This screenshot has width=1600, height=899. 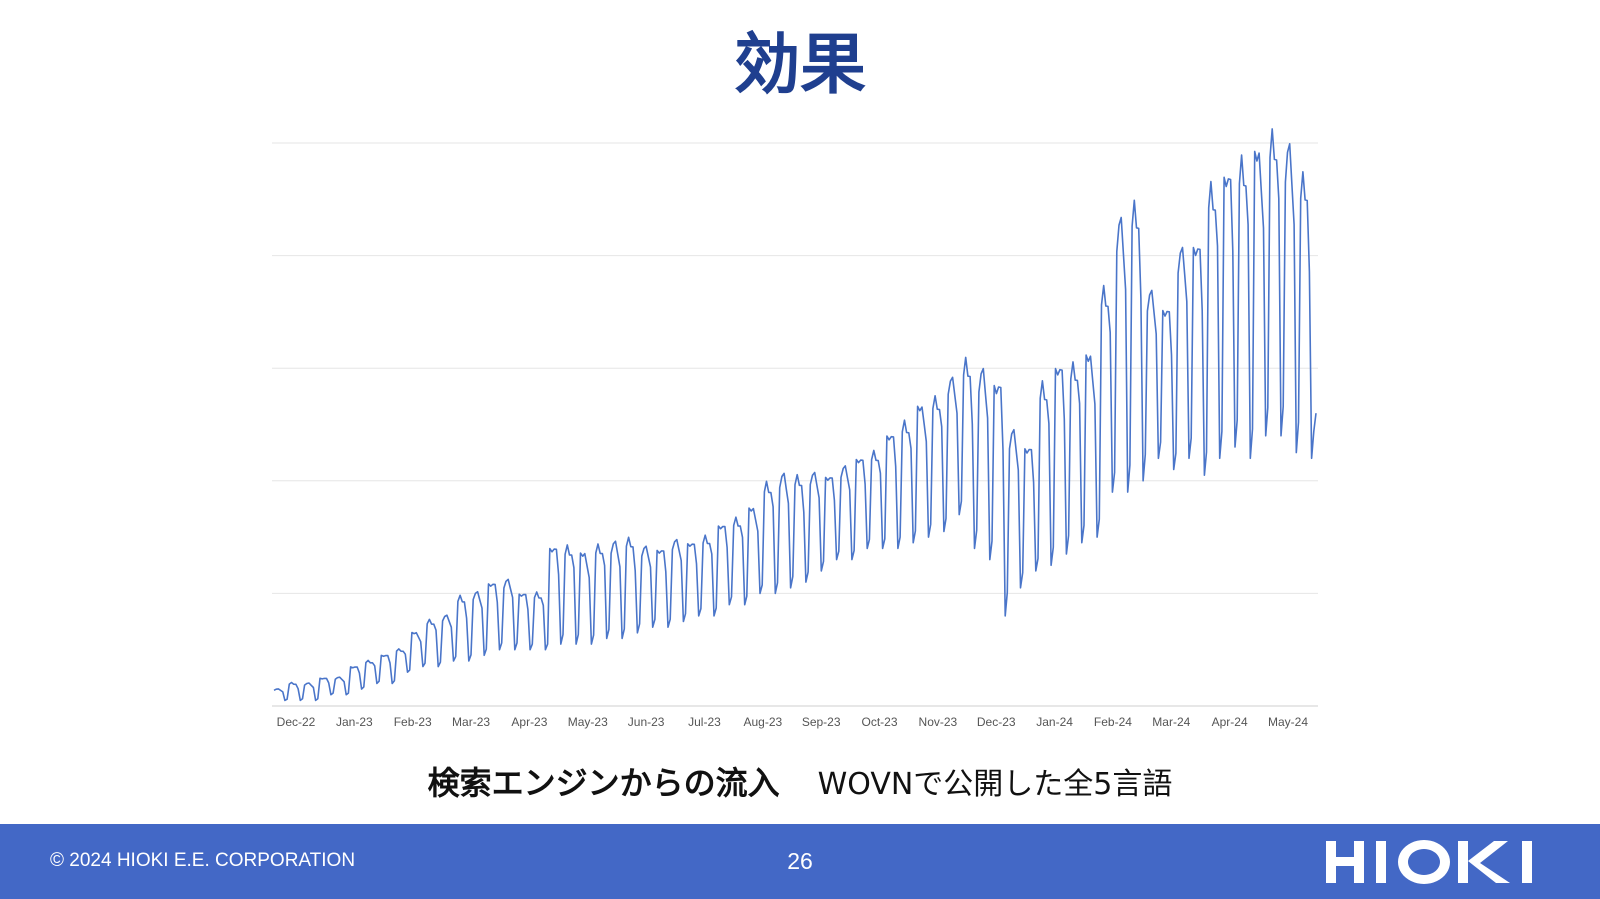 What do you see at coordinates (1171, 722) in the screenshot?
I see `x-tick-label: Mar-24` at bounding box center [1171, 722].